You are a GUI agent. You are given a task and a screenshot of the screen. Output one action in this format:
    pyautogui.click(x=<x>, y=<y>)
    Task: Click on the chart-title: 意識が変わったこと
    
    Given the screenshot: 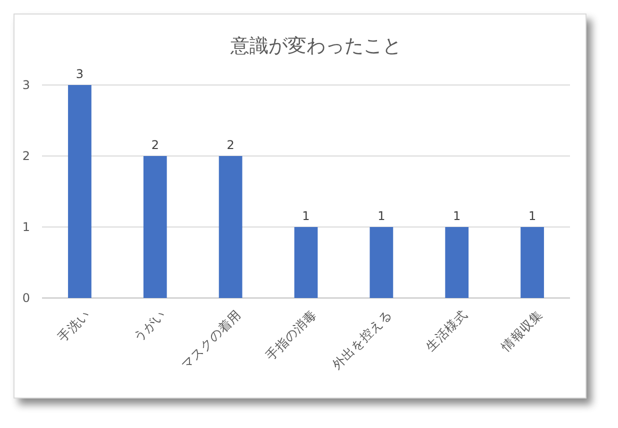 What is the action you would take?
    pyautogui.click(x=316, y=46)
    